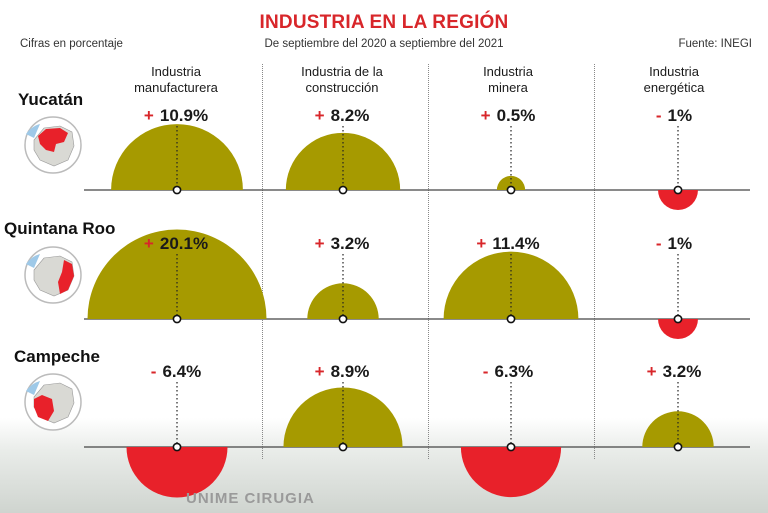 Image resolution: width=768 pixels, height=513 pixels. What do you see at coordinates (715, 44) in the screenshot?
I see `source-note: Fuente: INEGI` at bounding box center [715, 44].